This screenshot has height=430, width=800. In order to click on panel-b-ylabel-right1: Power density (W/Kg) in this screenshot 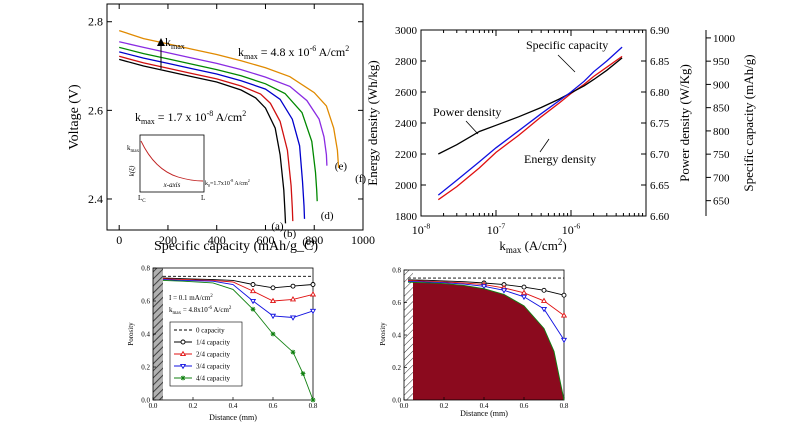, I will do `click(684, 123)`.